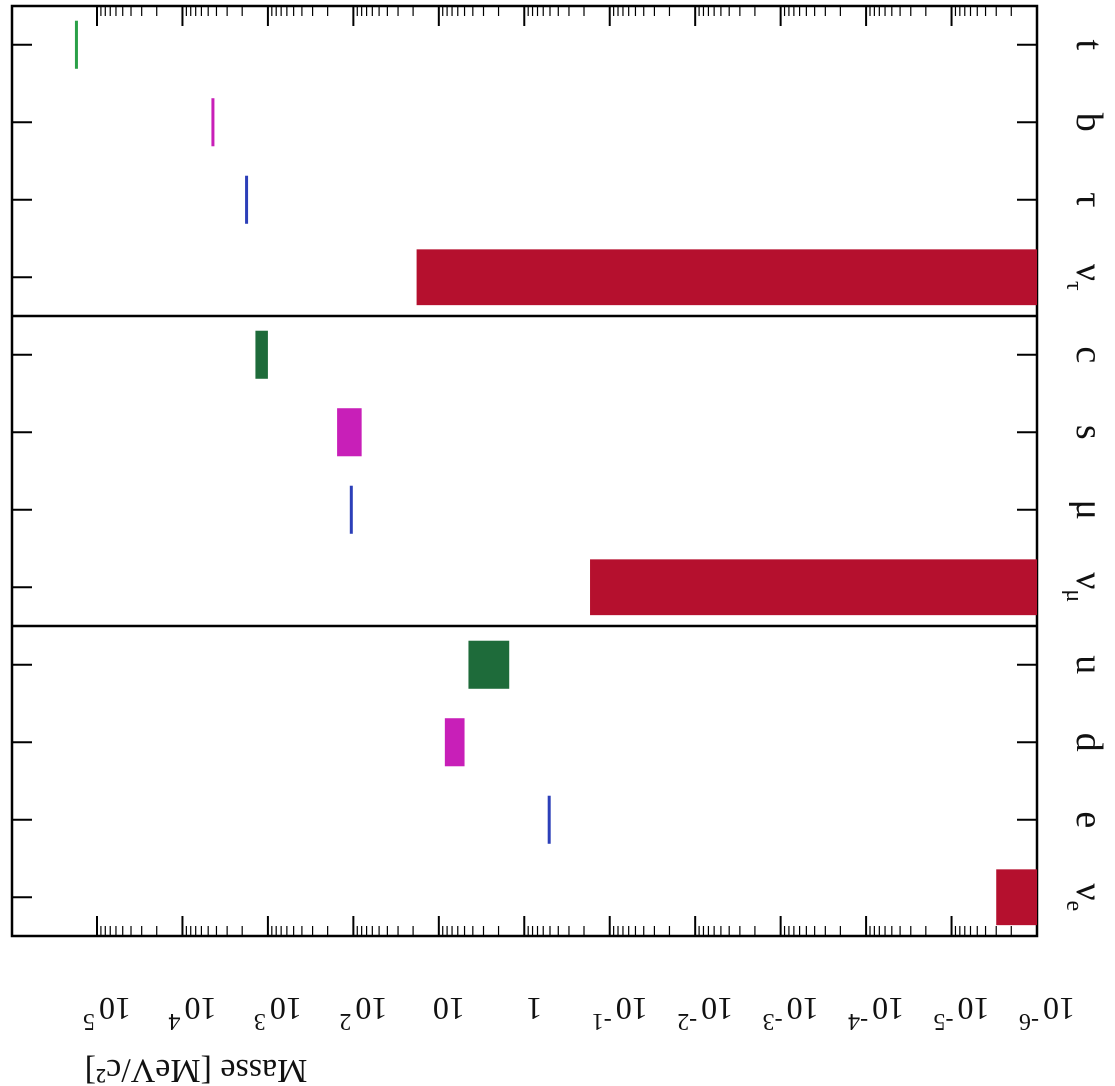  What do you see at coordinates (351, 509) in the screenshot?
I see `bar-μ` at bounding box center [351, 509].